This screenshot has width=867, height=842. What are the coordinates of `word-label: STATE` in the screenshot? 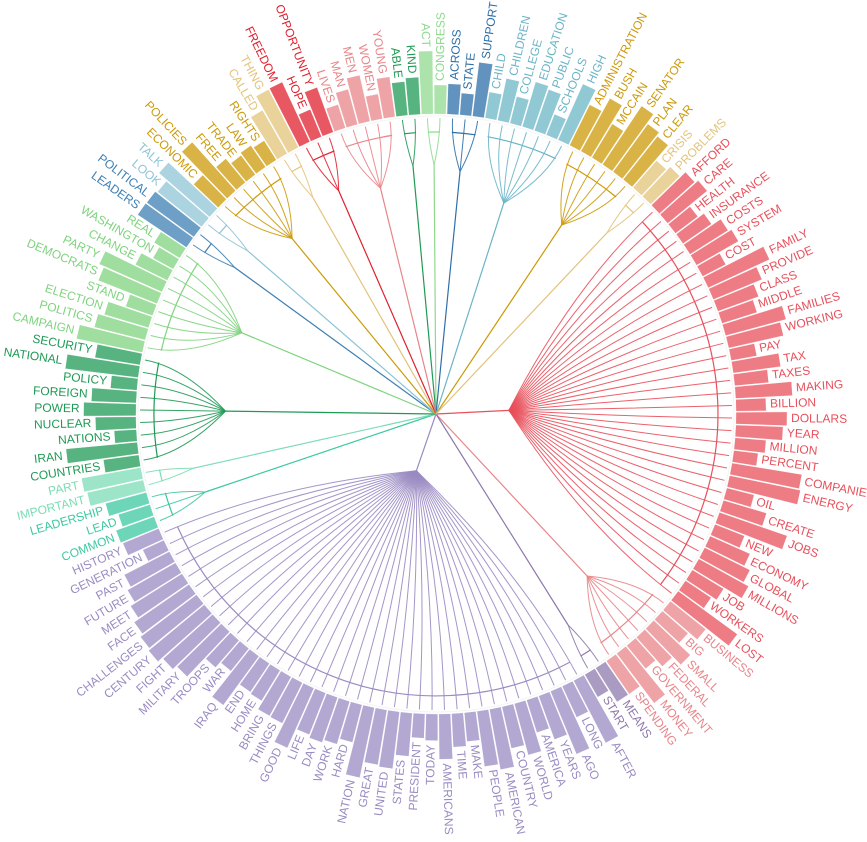 It's located at (469, 71).